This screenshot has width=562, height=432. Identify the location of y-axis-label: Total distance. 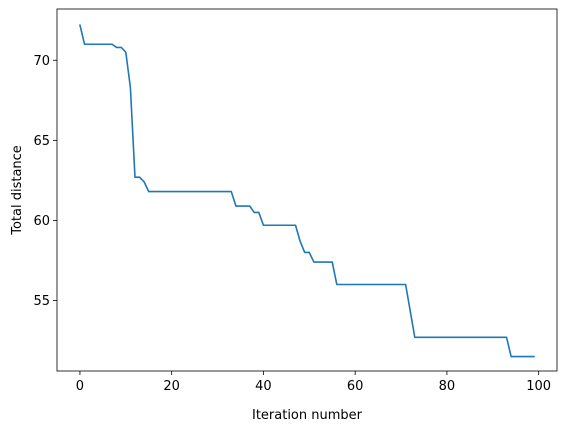
(17, 190).